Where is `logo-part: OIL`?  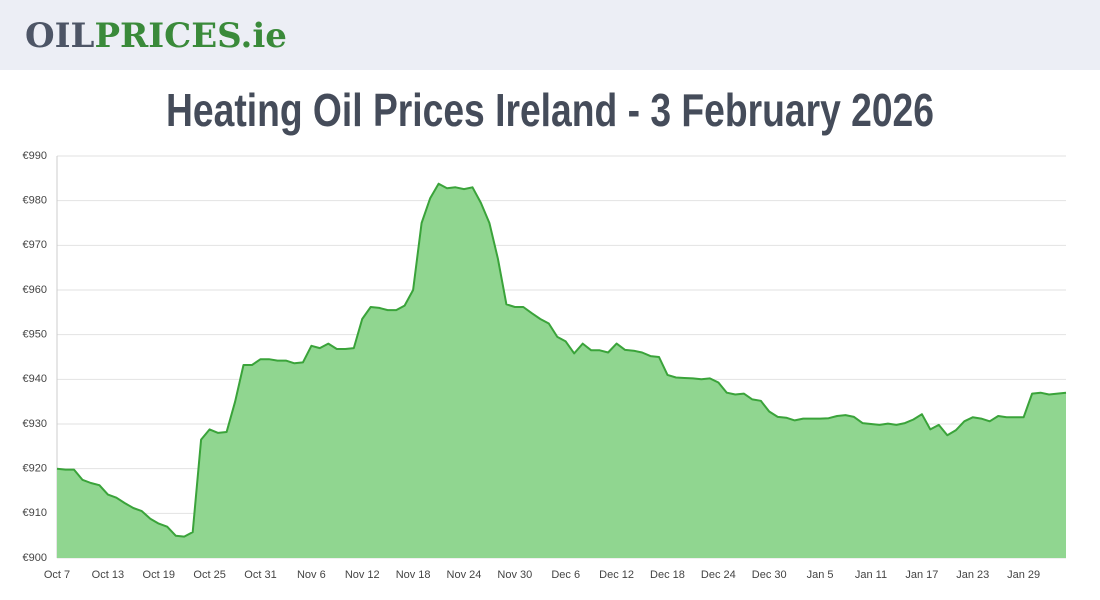
logo-part: OIL is located at coordinates (60, 36).